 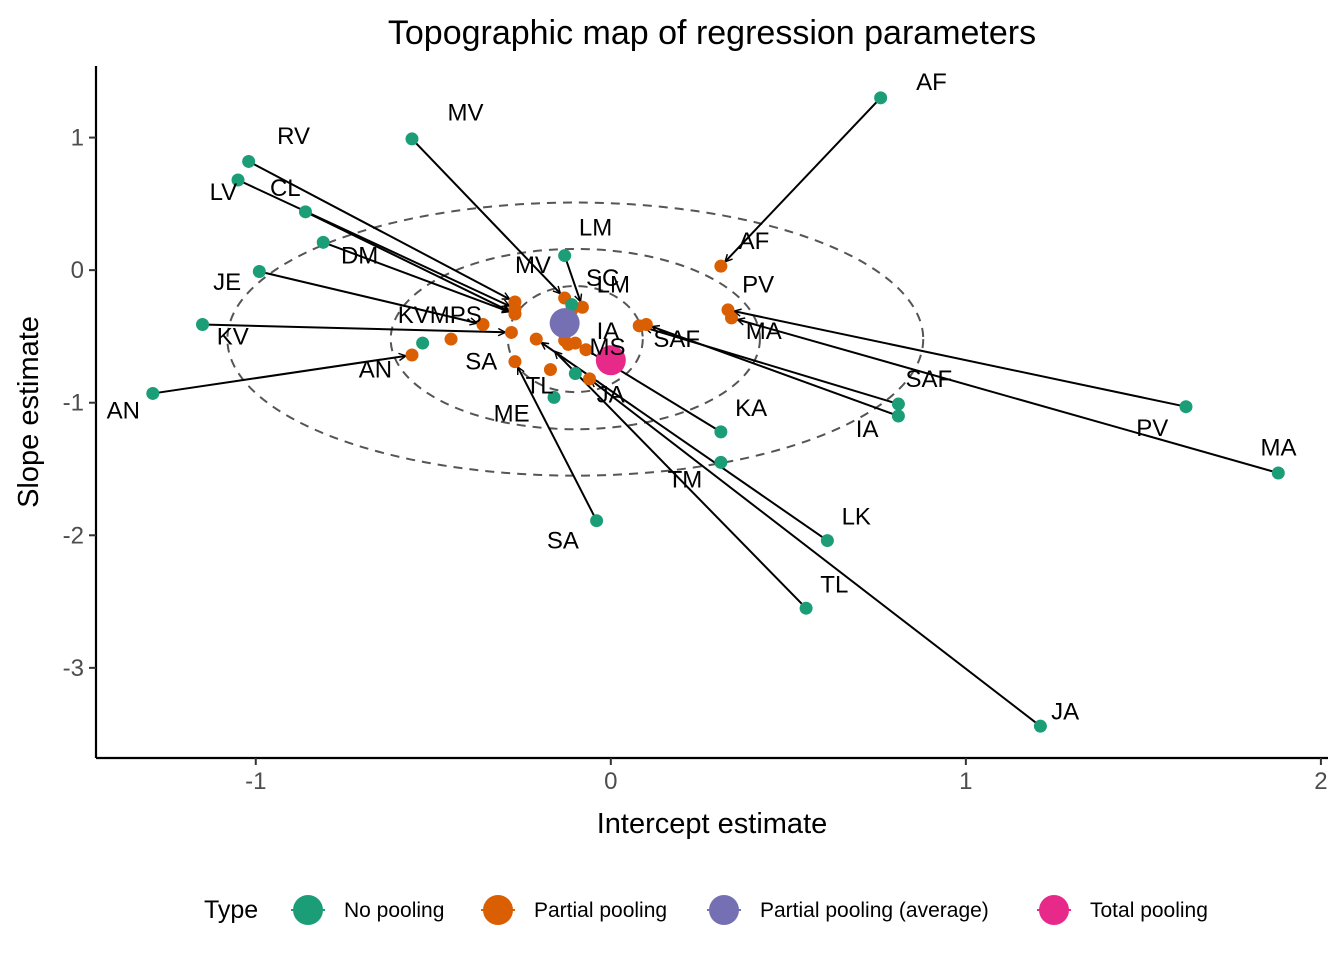 I want to click on x-tick-label: 0, so click(x=610, y=781).